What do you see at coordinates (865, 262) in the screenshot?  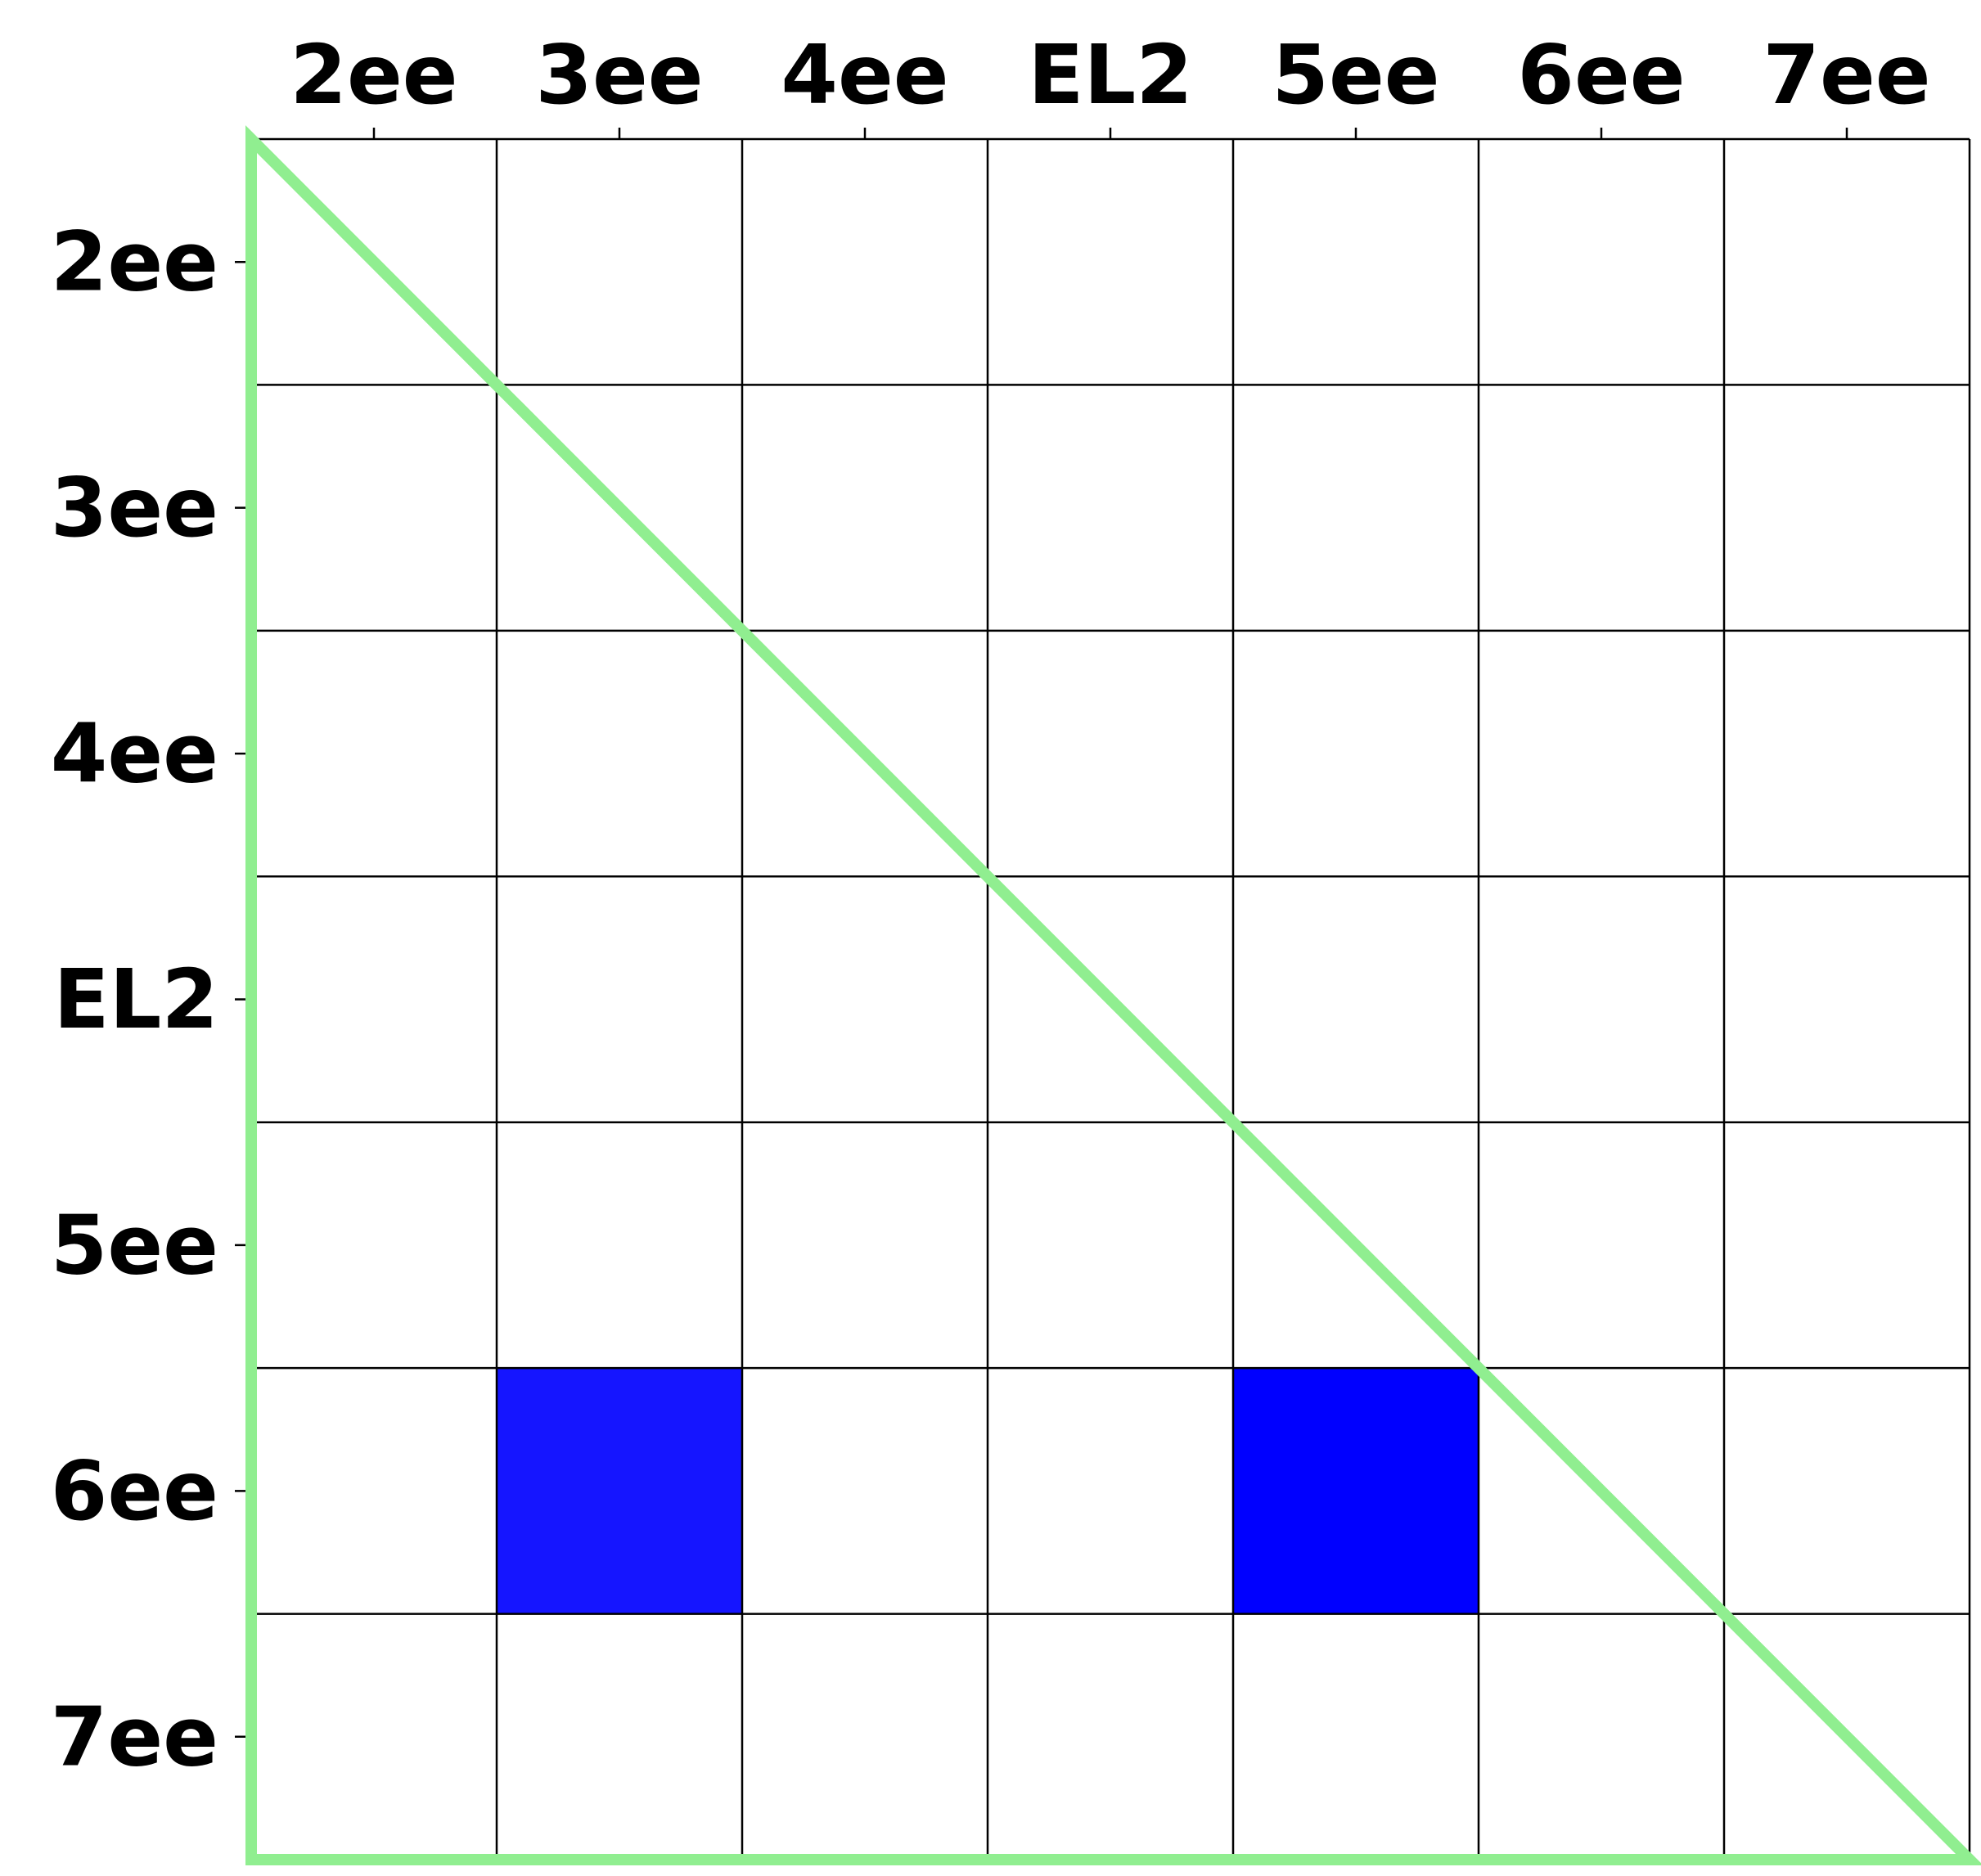 I see `heatmap-cell-2ee-4ee` at bounding box center [865, 262].